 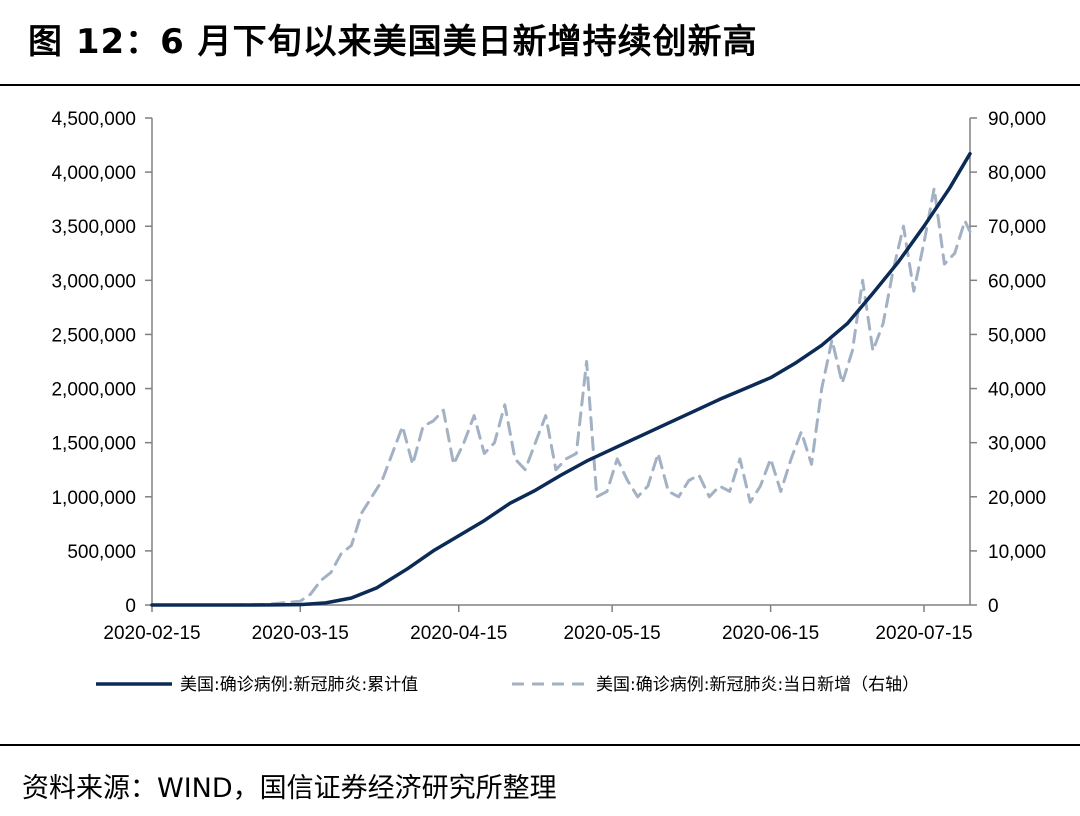 I want to click on x-tick-label: 2020-05-15, so click(x=612, y=633).